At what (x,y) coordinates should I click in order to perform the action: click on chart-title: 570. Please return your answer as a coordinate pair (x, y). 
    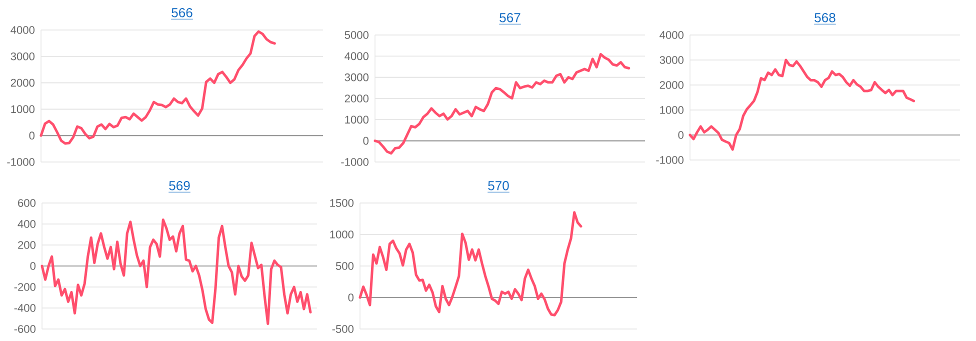
    Looking at the image, I should click on (498, 185).